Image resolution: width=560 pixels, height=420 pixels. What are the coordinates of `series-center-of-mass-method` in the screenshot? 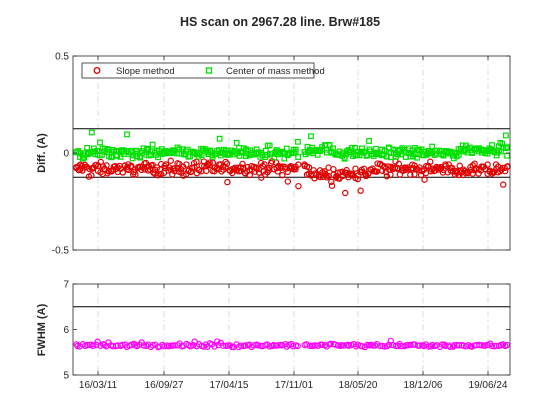 It's located at (291, 145).